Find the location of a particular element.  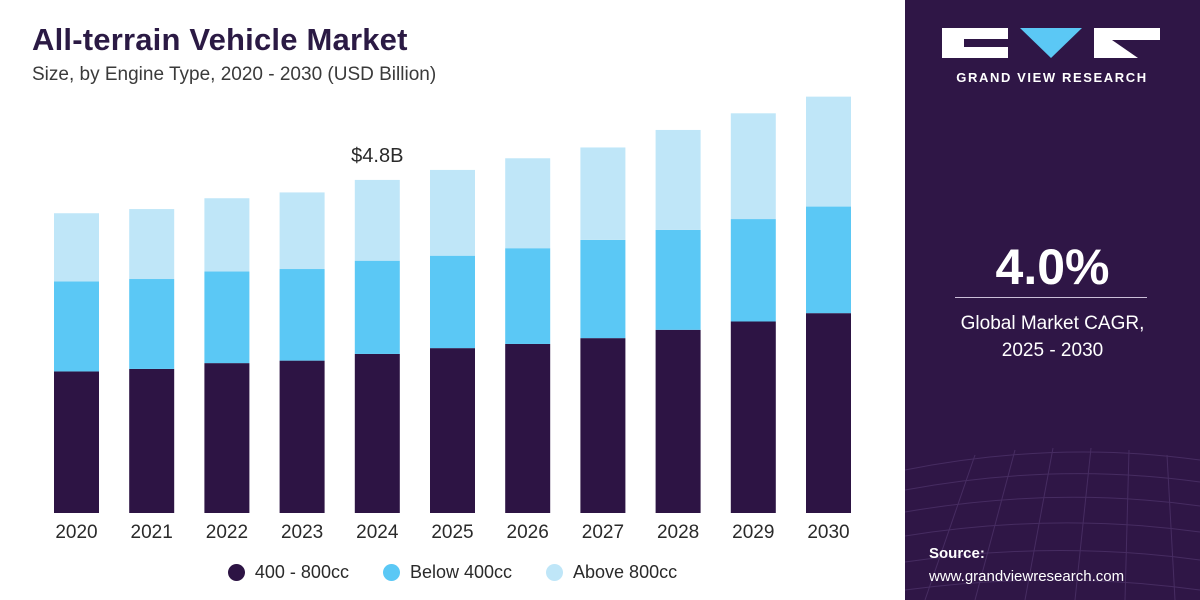

decorative-grid is located at coordinates (1052, 523).